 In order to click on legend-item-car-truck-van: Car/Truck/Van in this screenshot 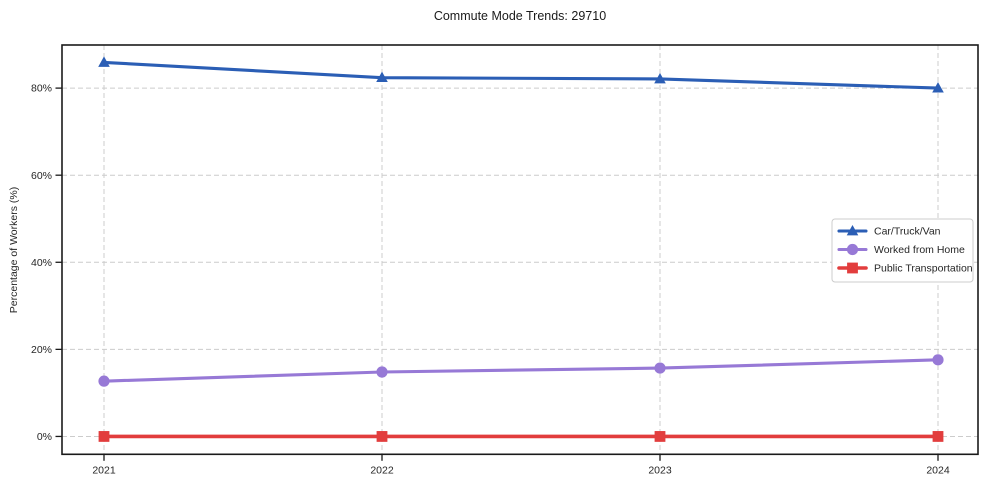, I will do `click(889, 231)`.